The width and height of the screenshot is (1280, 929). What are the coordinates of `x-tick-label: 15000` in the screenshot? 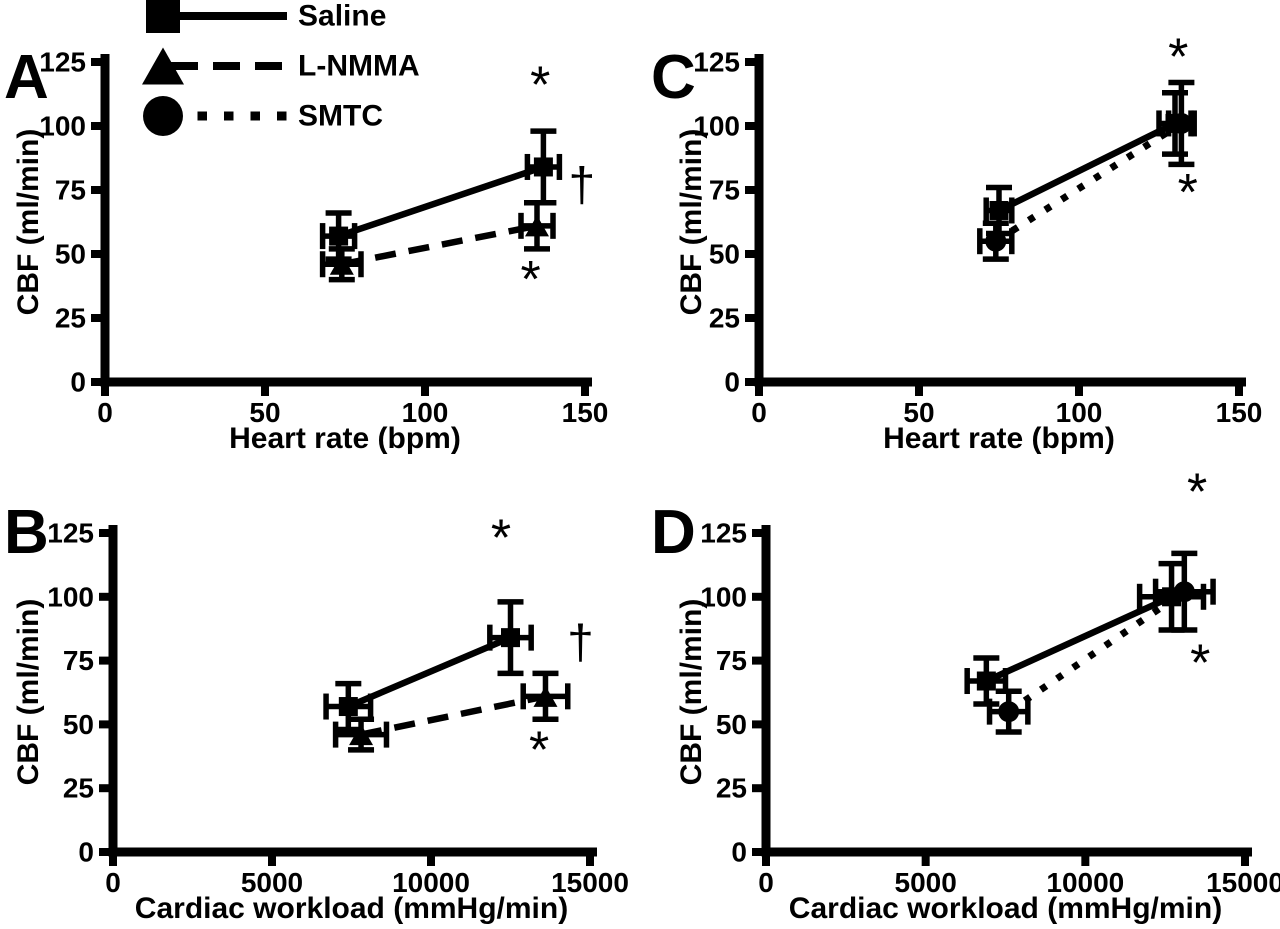 It's located at (1243, 882).